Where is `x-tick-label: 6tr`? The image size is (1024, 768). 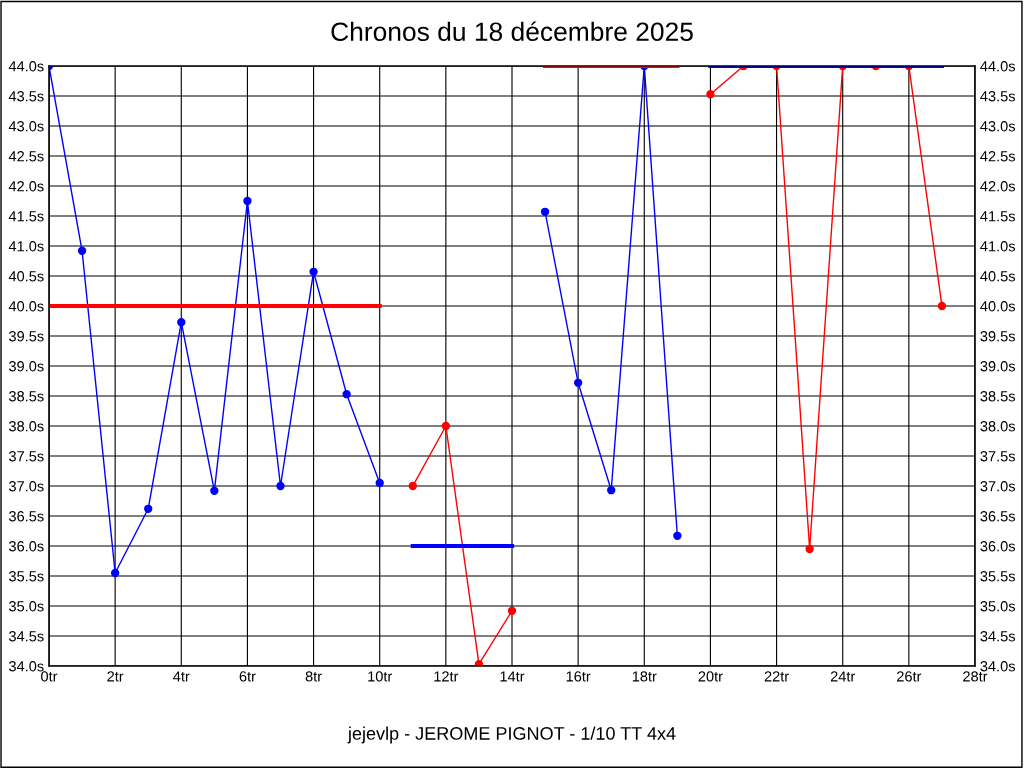 x-tick-label: 6tr is located at coordinates (247, 676).